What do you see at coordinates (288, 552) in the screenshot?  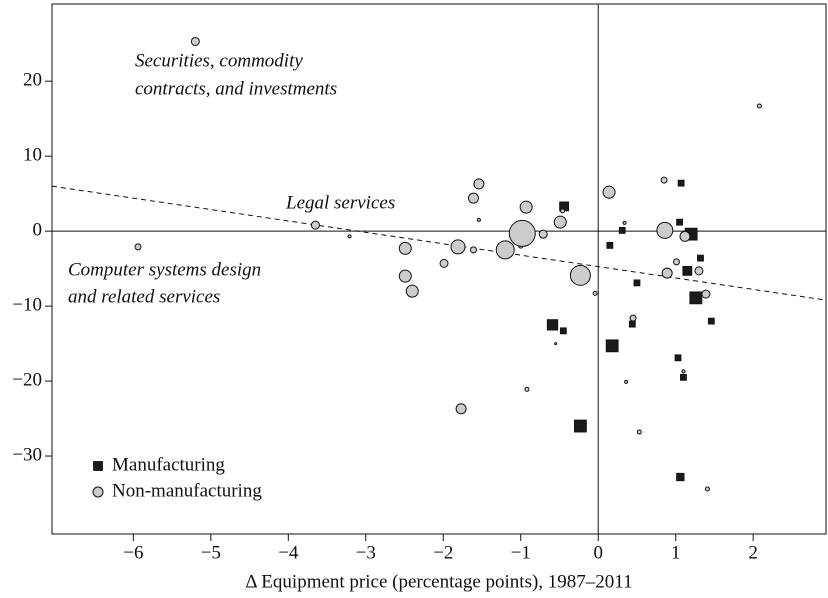 I see `x-tick-label: −4` at bounding box center [288, 552].